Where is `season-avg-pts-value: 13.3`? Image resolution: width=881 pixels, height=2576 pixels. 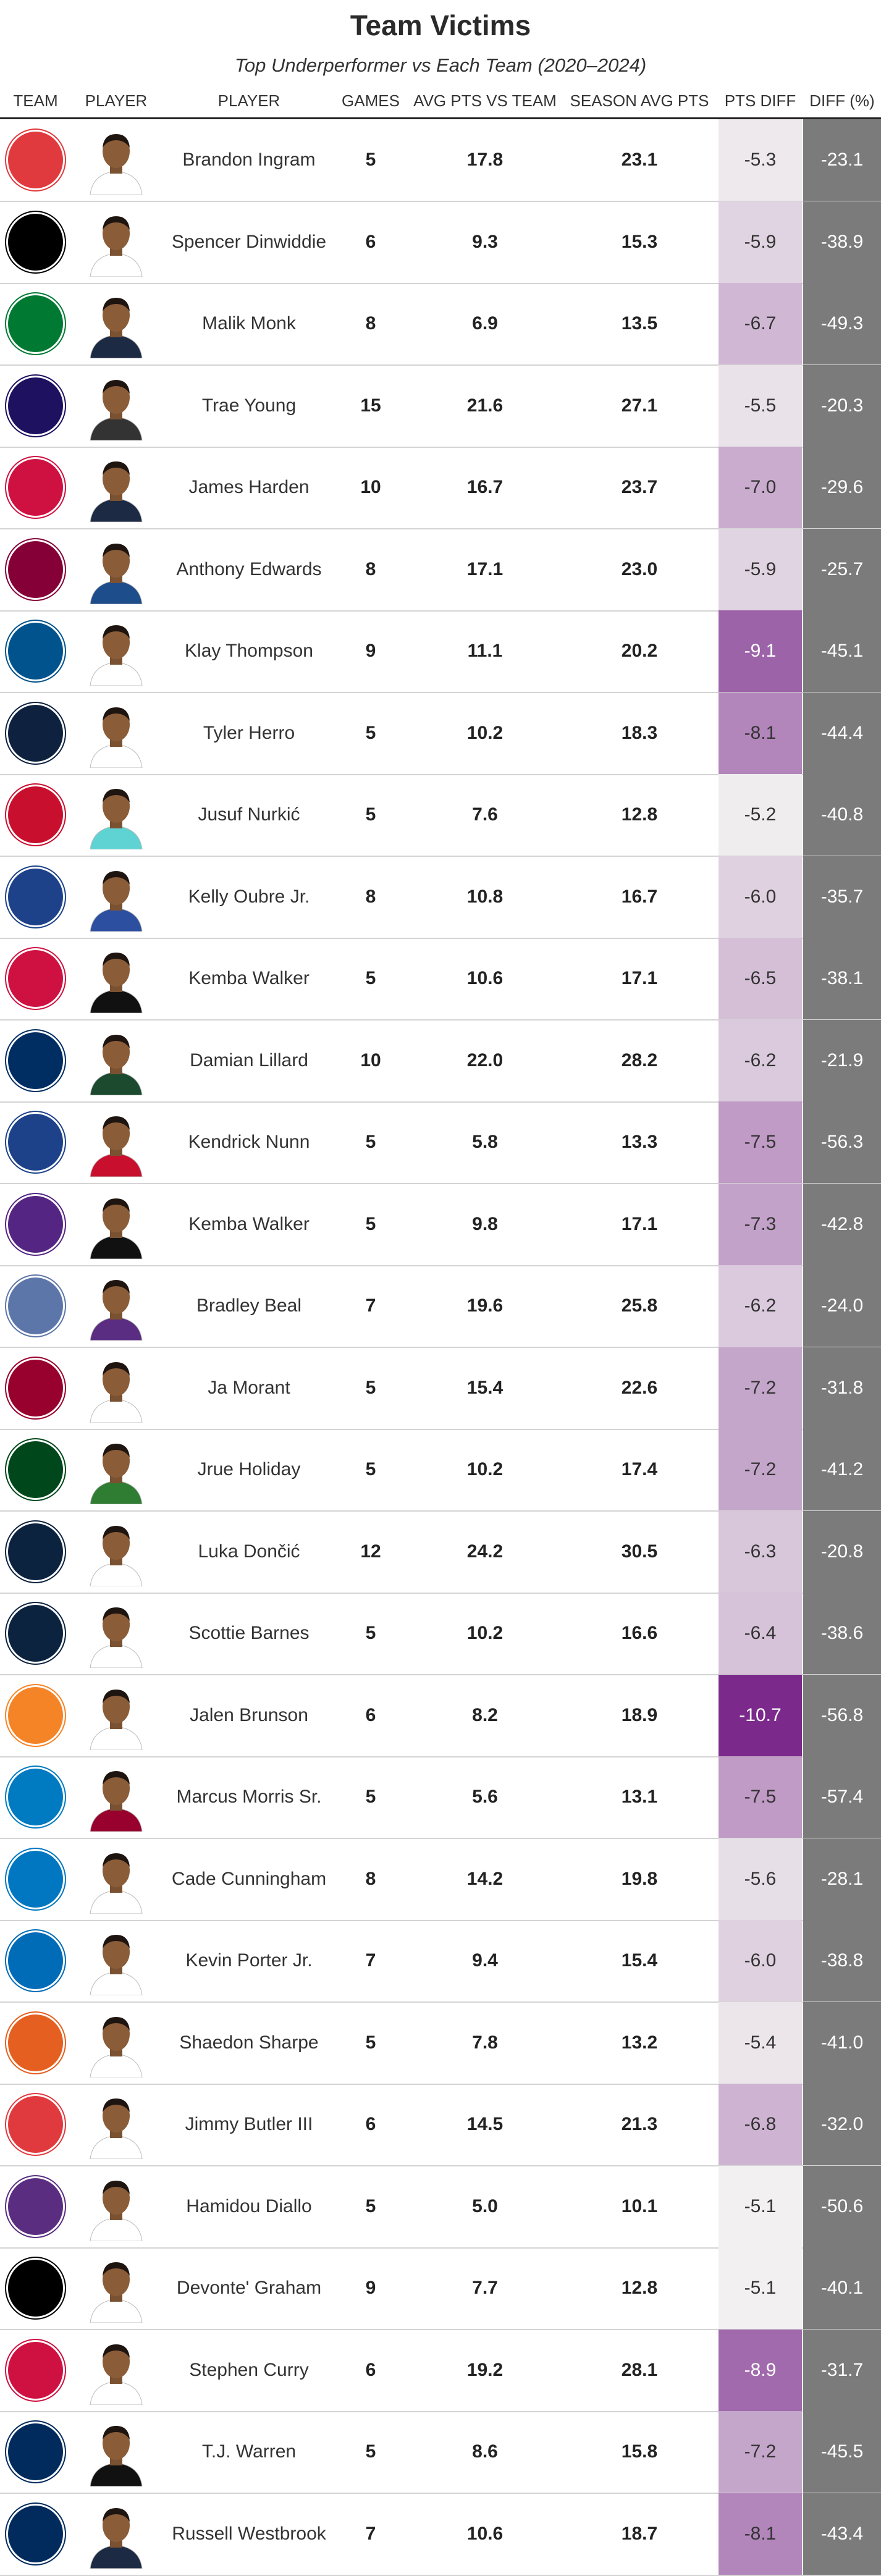
season-avg-pts-value: 13.3 is located at coordinates (639, 1142).